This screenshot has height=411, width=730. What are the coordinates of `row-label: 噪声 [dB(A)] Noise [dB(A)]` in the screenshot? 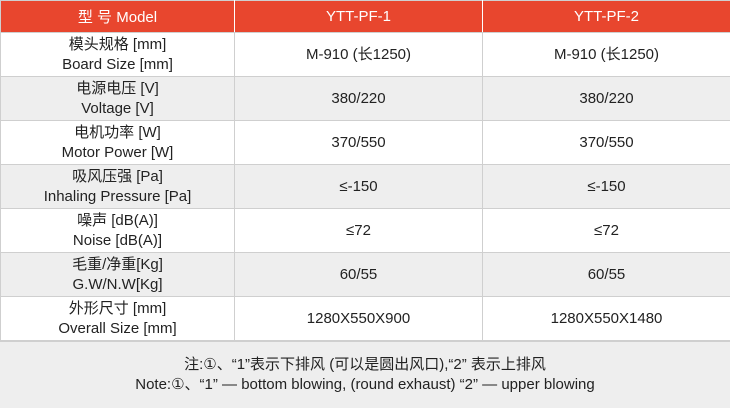 It's located at (117, 230).